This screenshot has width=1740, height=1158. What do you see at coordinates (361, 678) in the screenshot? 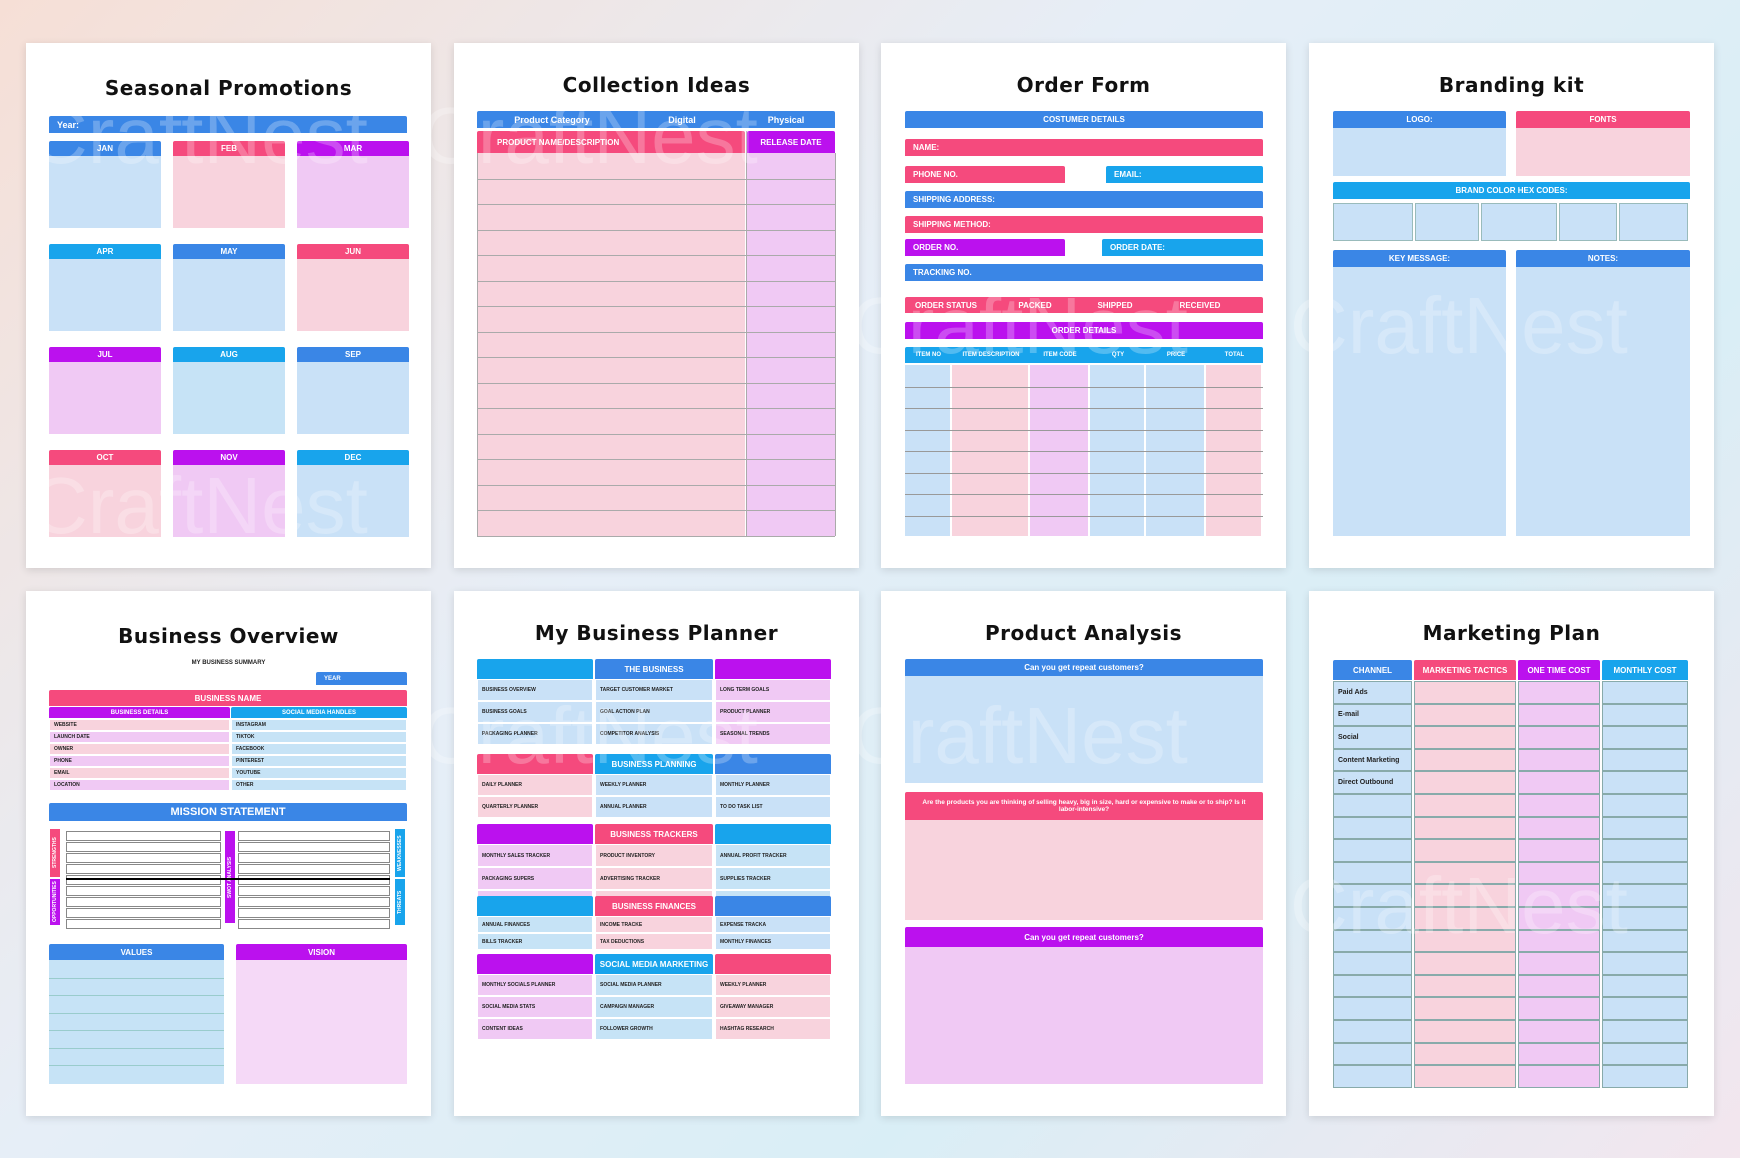
I see `year-field: YEAR` at bounding box center [361, 678].